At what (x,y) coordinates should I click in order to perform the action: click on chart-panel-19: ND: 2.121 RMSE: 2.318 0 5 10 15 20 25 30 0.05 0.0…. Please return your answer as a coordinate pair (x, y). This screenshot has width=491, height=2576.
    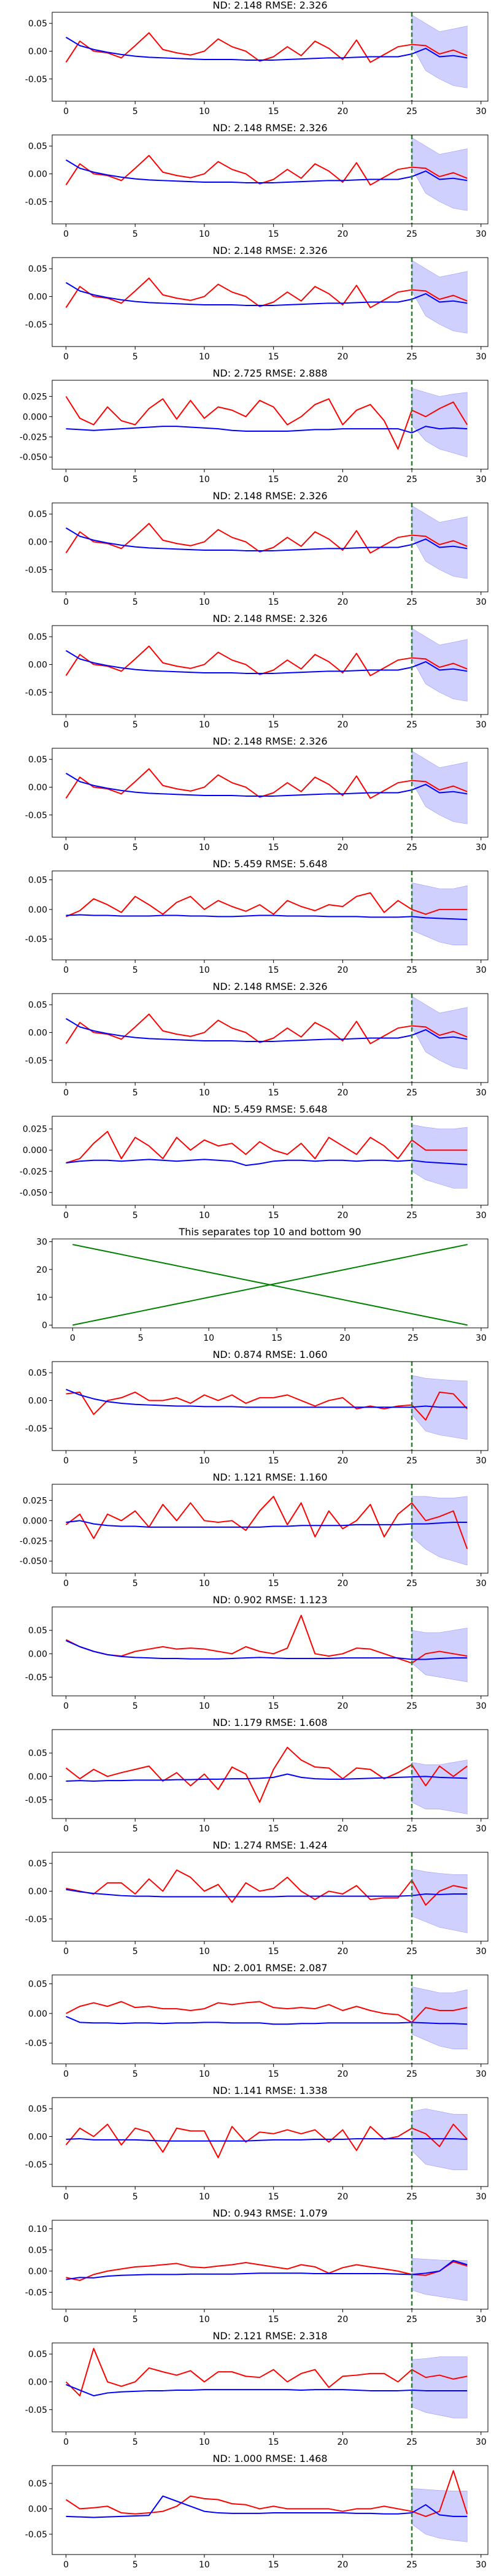
    Looking at the image, I should click on (257, 2388).